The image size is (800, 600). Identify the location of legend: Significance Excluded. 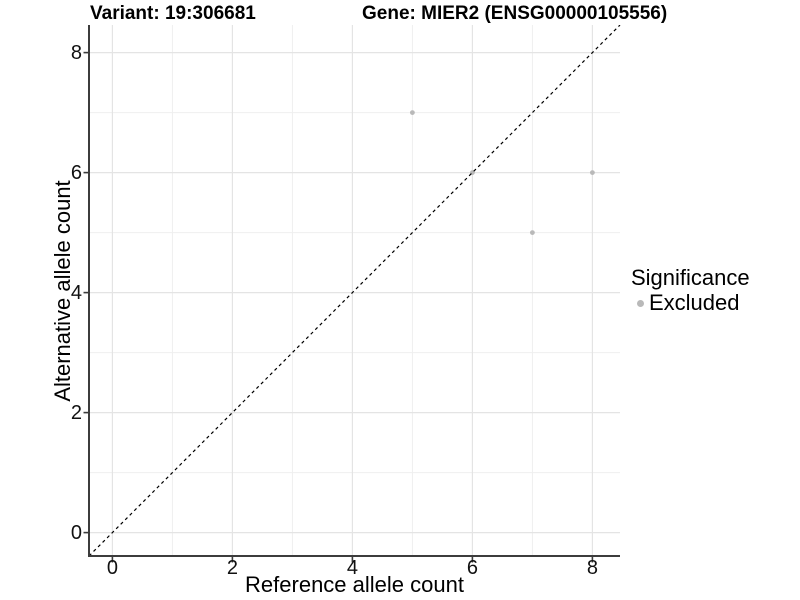
(690, 290).